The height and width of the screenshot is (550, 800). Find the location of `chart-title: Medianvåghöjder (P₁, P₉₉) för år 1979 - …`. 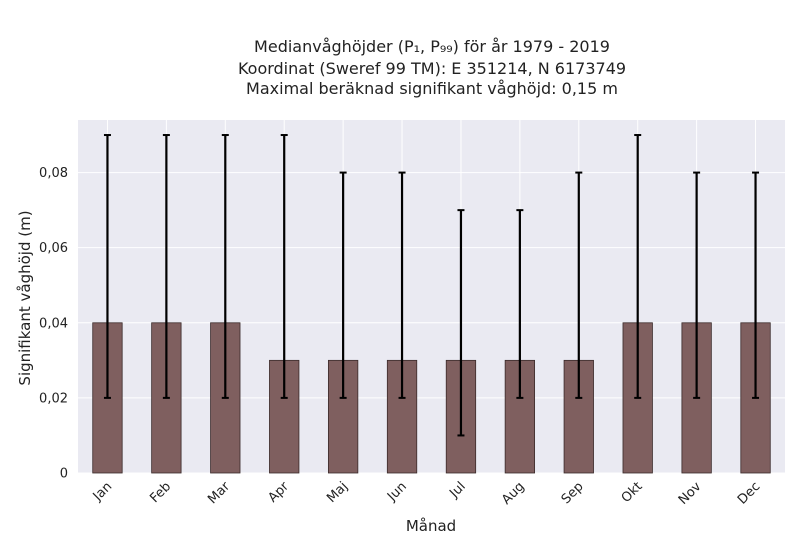

chart-title: Medianvåghöjder (P₁, P₉₉) för år 1979 - … is located at coordinates (432, 67).